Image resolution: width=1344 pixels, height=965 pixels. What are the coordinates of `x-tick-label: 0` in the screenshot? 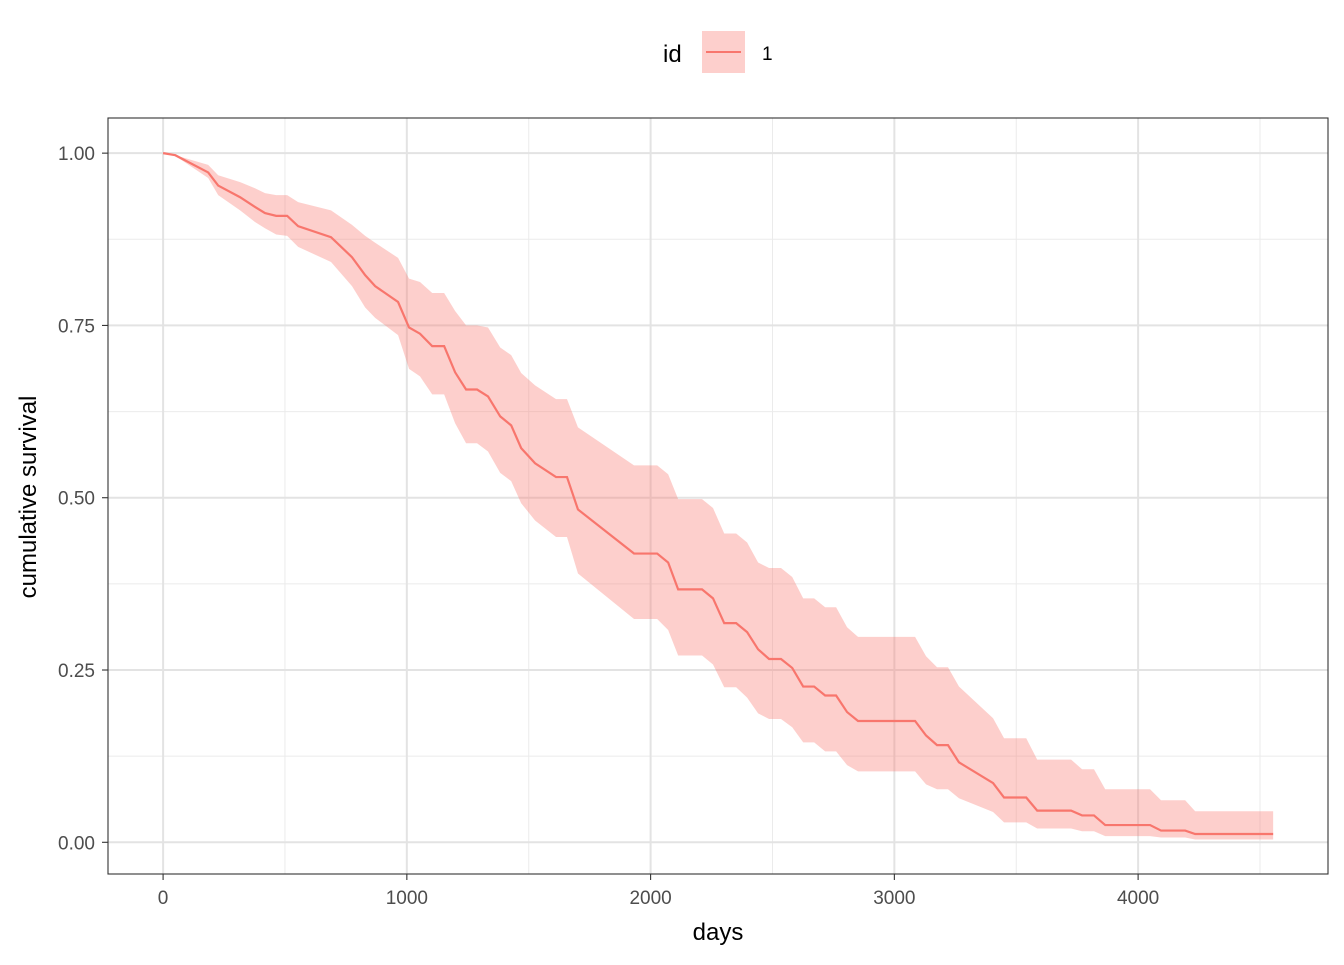 It's located at (163, 898).